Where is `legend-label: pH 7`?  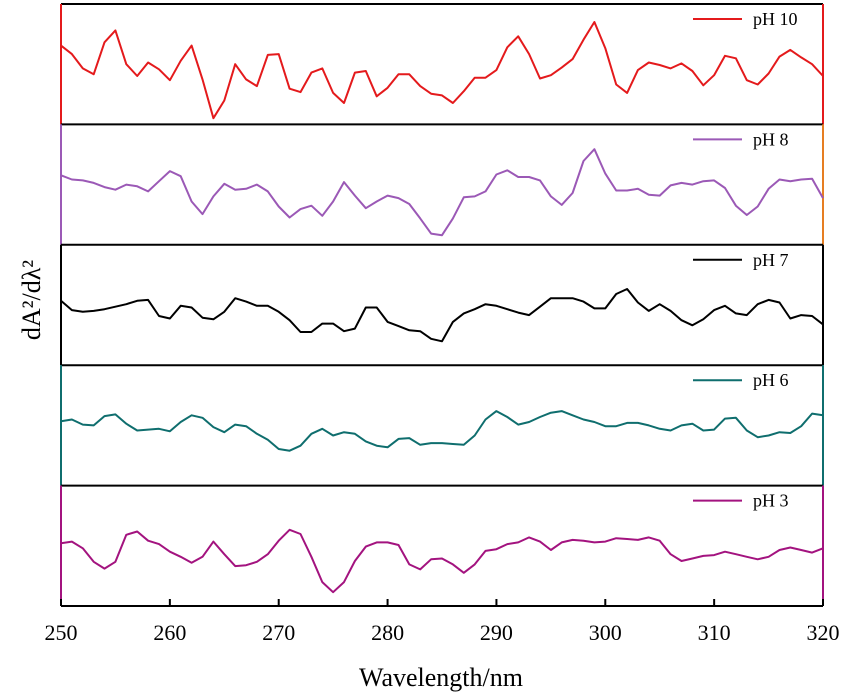
legend-label: pH 7 is located at coordinates (771, 260).